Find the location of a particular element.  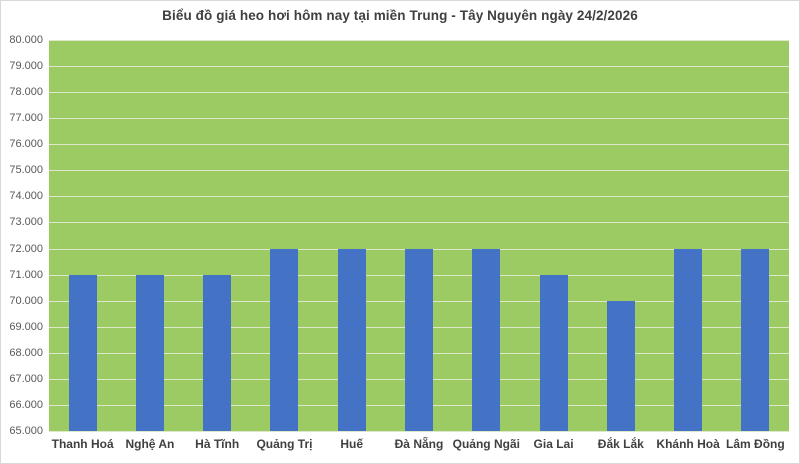

x-axis-category-label: Lâm Đồng is located at coordinates (755, 444).